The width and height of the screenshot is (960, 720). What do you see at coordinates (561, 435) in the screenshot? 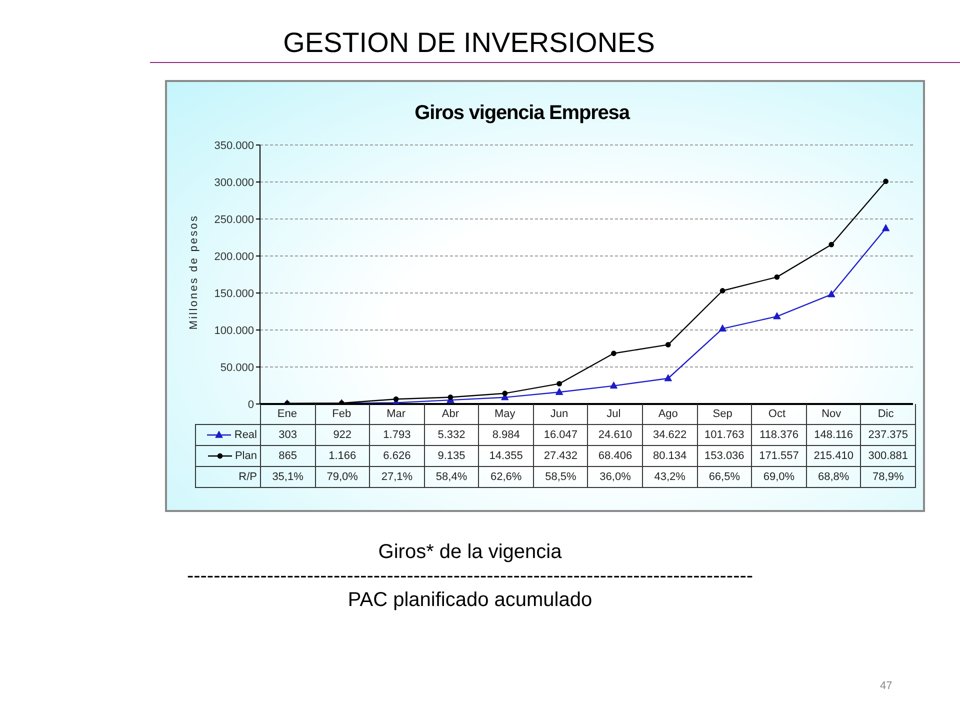
I see `data-label: 16.047` at bounding box center [561, 435].